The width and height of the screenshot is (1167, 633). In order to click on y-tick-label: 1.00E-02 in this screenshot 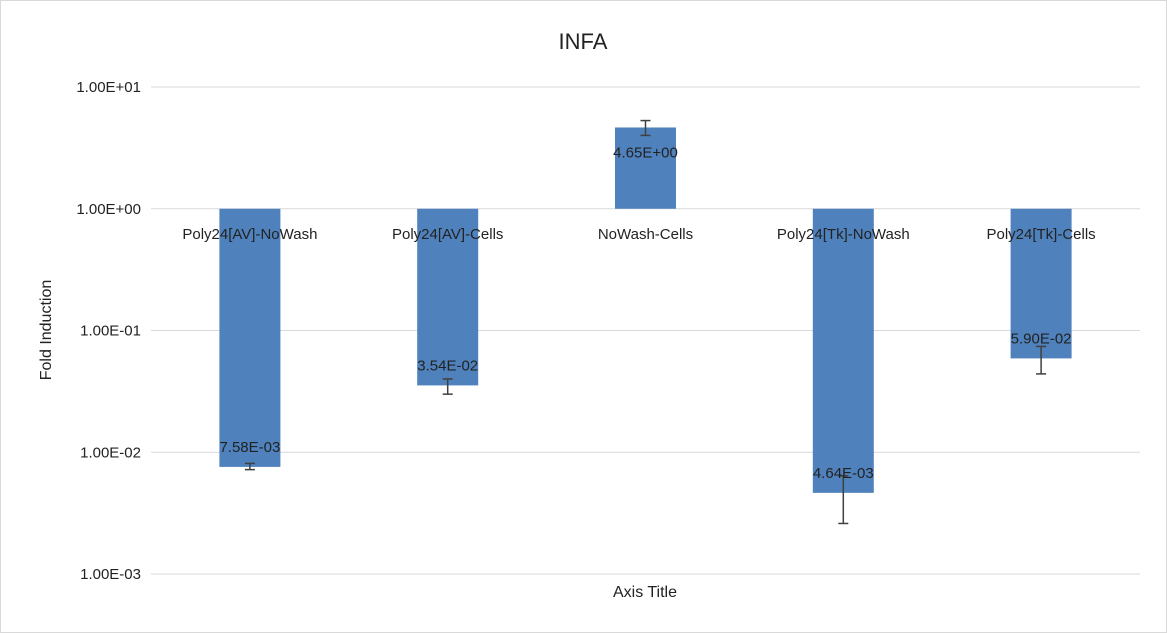, I will do `click(110, 452)`.